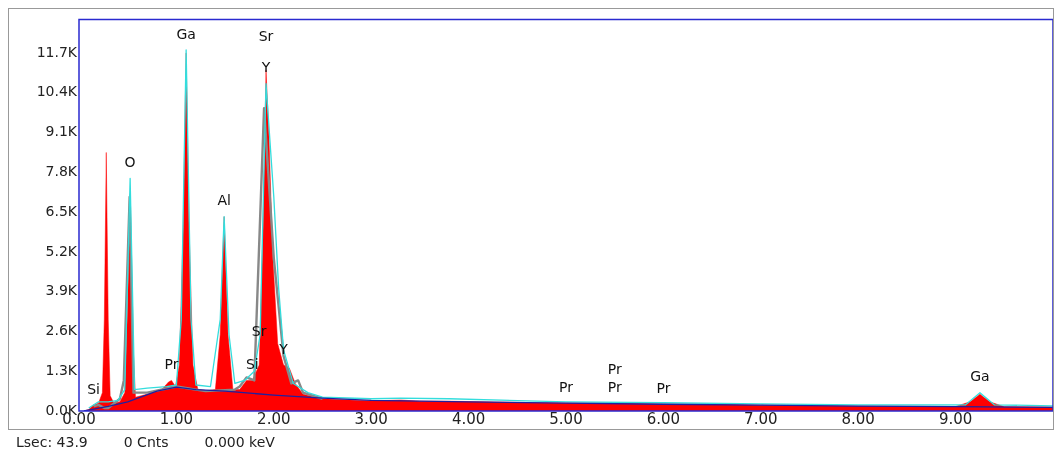 This screenshot has width=1054, height=455. Describe the element at coordinates (57, 91) in the screenshot. I see `y-tick-label: 10.4K` at that location.